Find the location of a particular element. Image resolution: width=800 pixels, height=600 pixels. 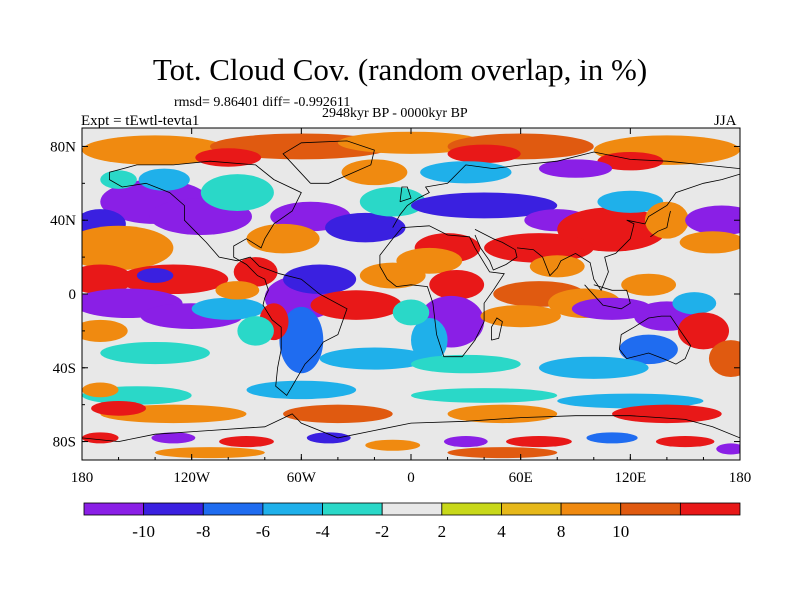

chart-title: Tot. Cloud Cov. (random overlap, in %) is located at coordinates (400, 69).